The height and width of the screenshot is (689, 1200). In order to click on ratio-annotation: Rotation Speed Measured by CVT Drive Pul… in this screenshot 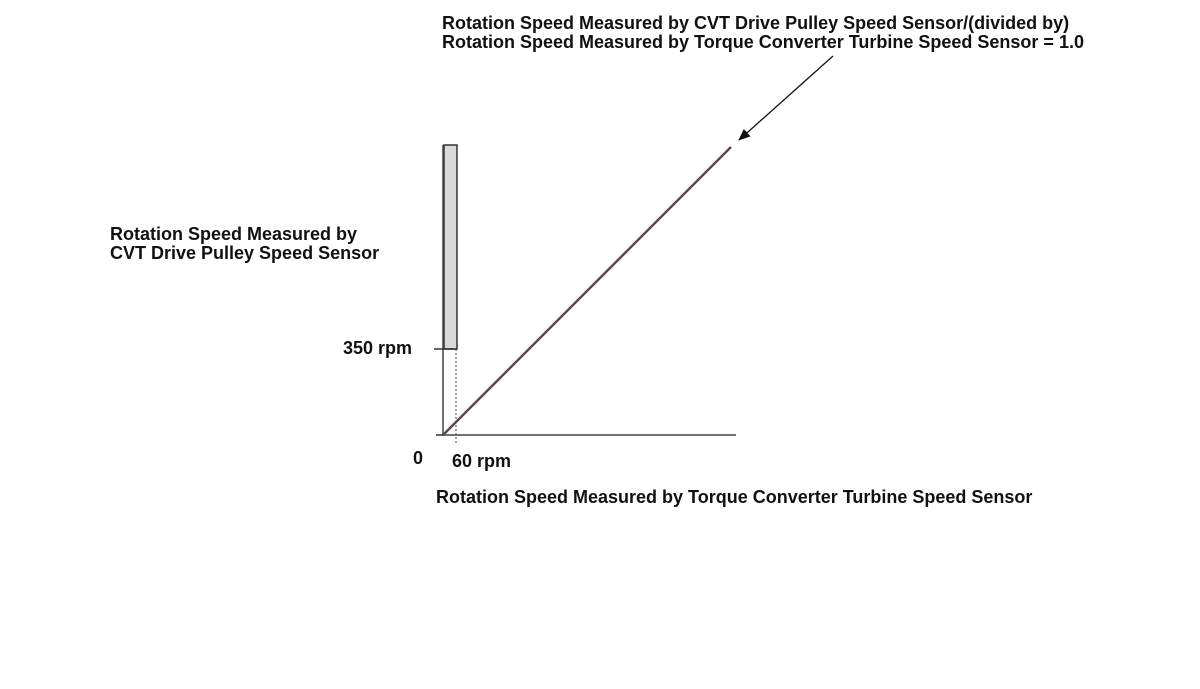, I will do `click(763, 33)`.